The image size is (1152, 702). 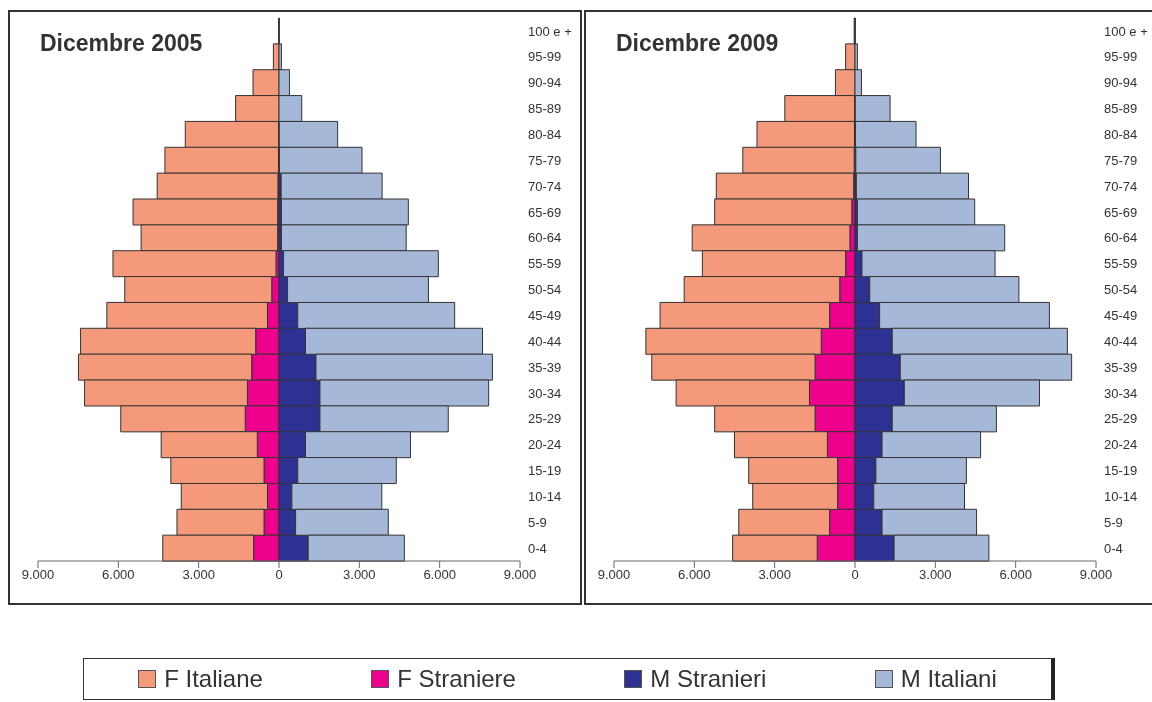 What do you see at coordinates (456, 679) in the screenshot?
I see `legend-label: F Straniere` at bounding box center [456, 679].